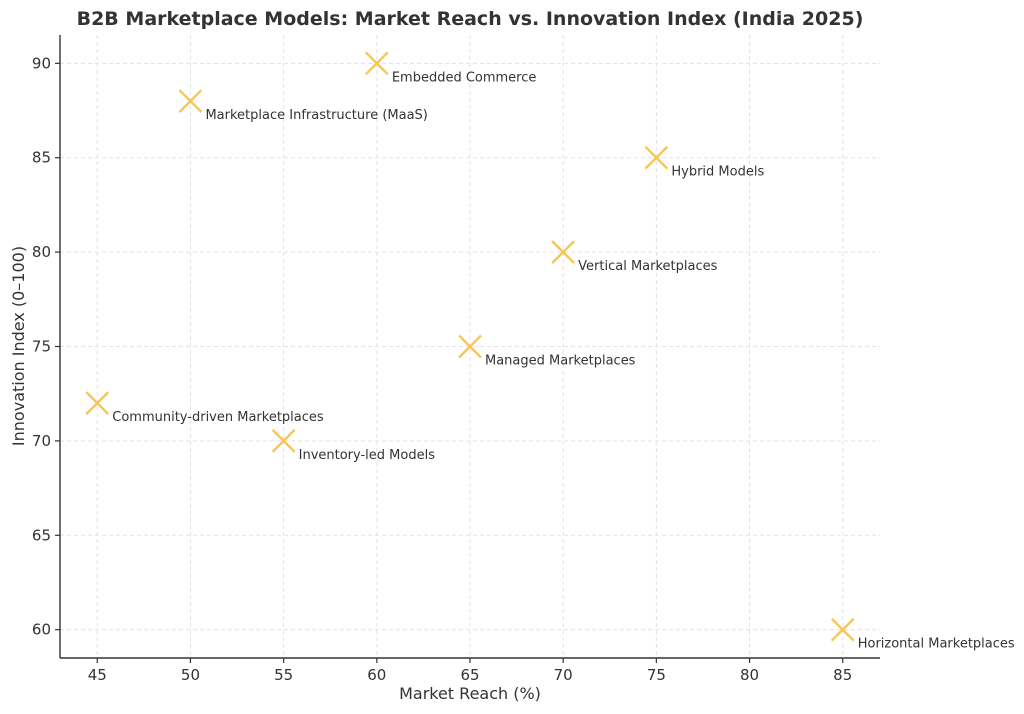 The image size is (1024, 714). Describe the element at coordinates (41, 63) in the screenshot. I see `y-tick-label: 90` at that location.